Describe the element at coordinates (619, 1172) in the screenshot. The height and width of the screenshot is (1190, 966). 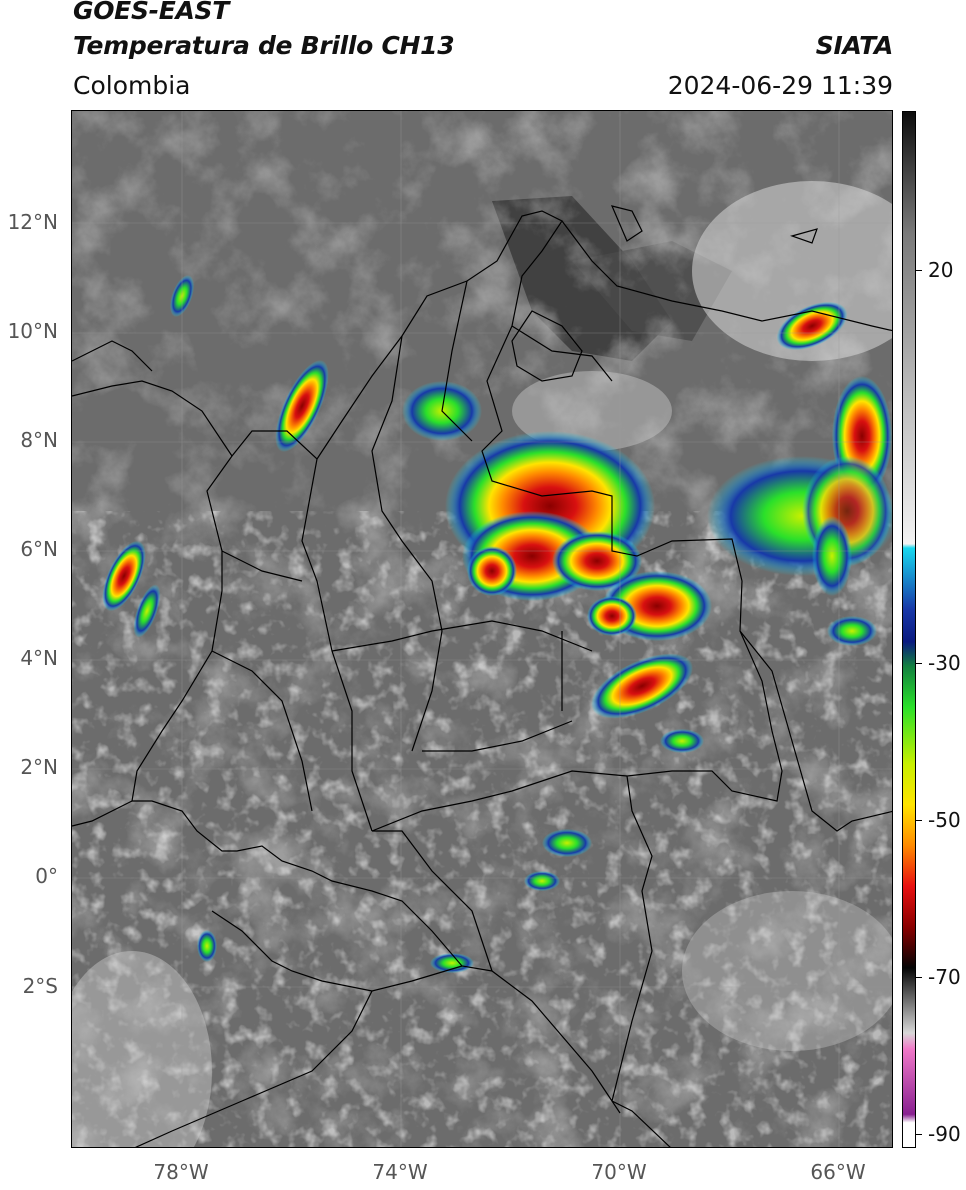
I see `lon-label-70w: 70°W` at that location.